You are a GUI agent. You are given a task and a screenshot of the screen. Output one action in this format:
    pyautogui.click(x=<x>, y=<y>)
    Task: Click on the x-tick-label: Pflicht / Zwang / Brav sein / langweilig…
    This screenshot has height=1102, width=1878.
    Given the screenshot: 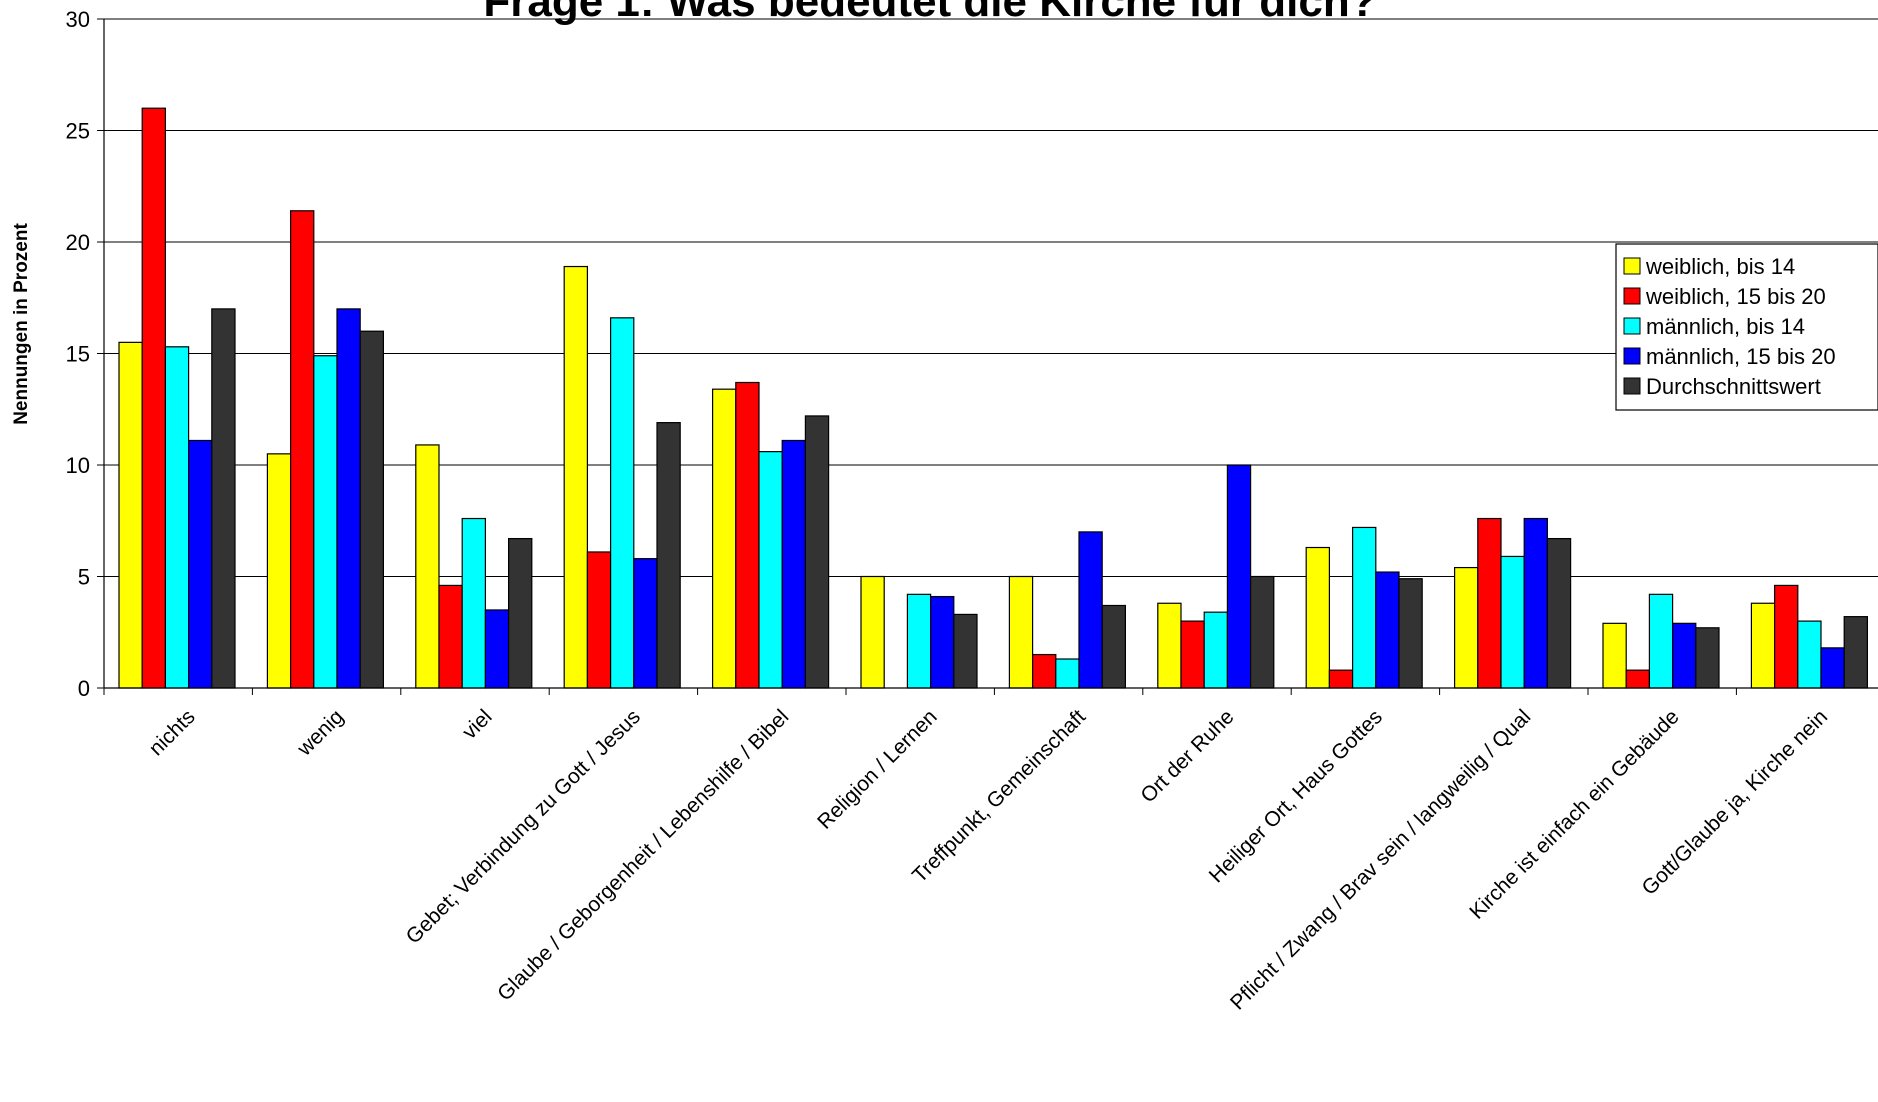 What is the action you would take?
    pyautogui.click(x=1380, y=859)
    